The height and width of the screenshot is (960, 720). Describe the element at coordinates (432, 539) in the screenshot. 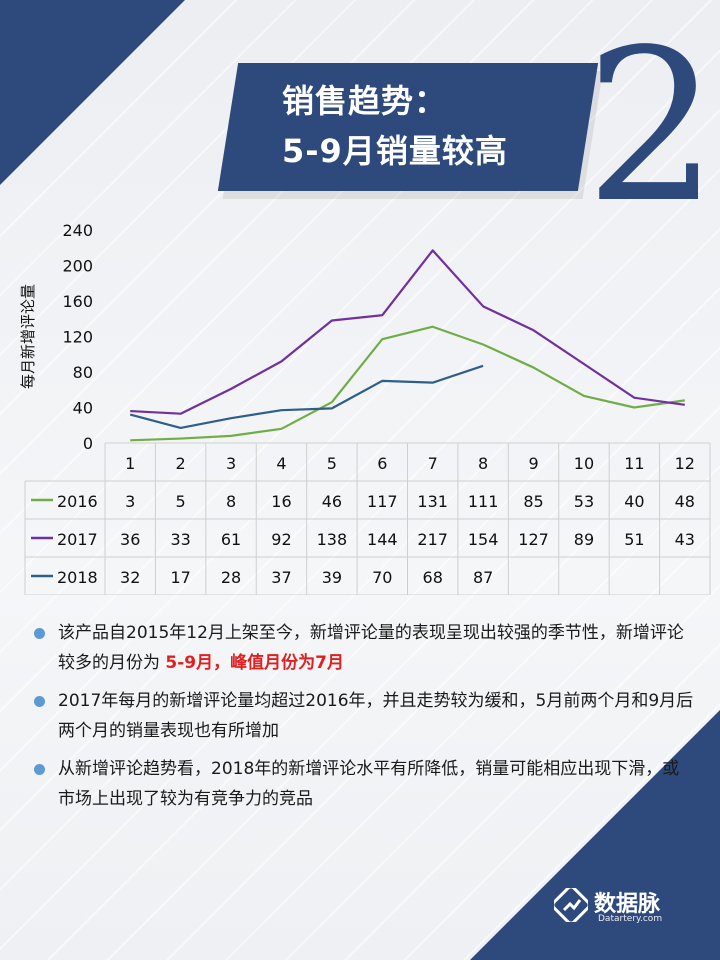

I see `data-cell: 217` at that location.